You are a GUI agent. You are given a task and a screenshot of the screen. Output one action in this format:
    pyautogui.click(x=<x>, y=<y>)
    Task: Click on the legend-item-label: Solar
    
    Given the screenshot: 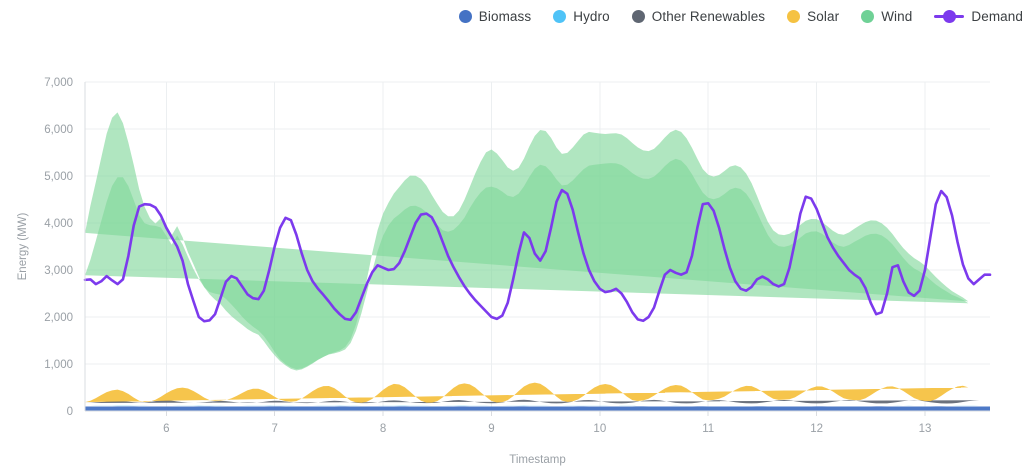 What is the action you would take?
    pyautogui.click(x=823, y=16)
    